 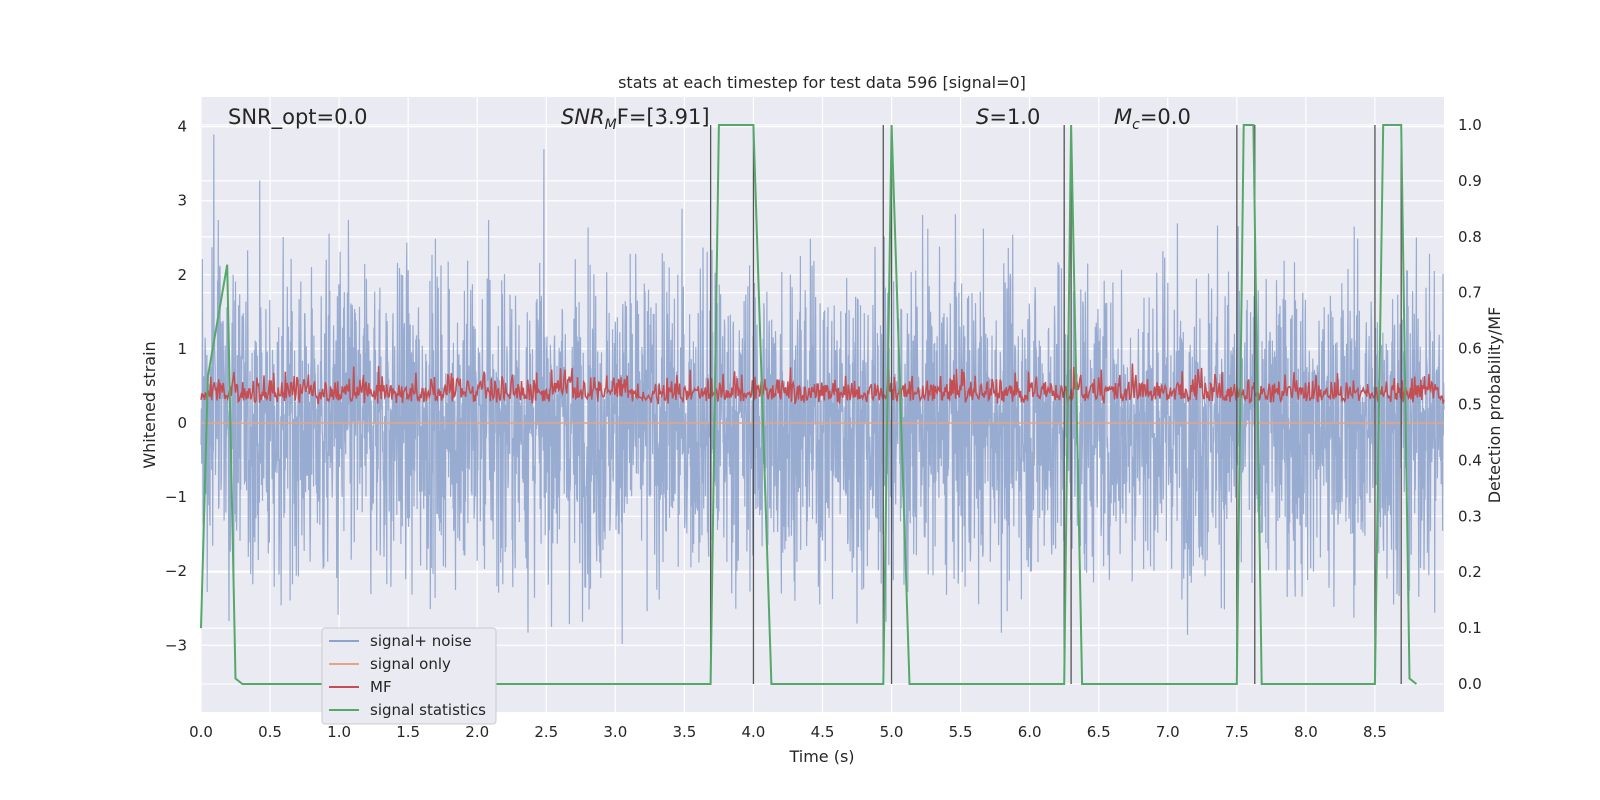 What do you see at coordinates (182, 275) in the screenshot?
I see `y-tick-label-left: 2` at bounding box center [182, 275].